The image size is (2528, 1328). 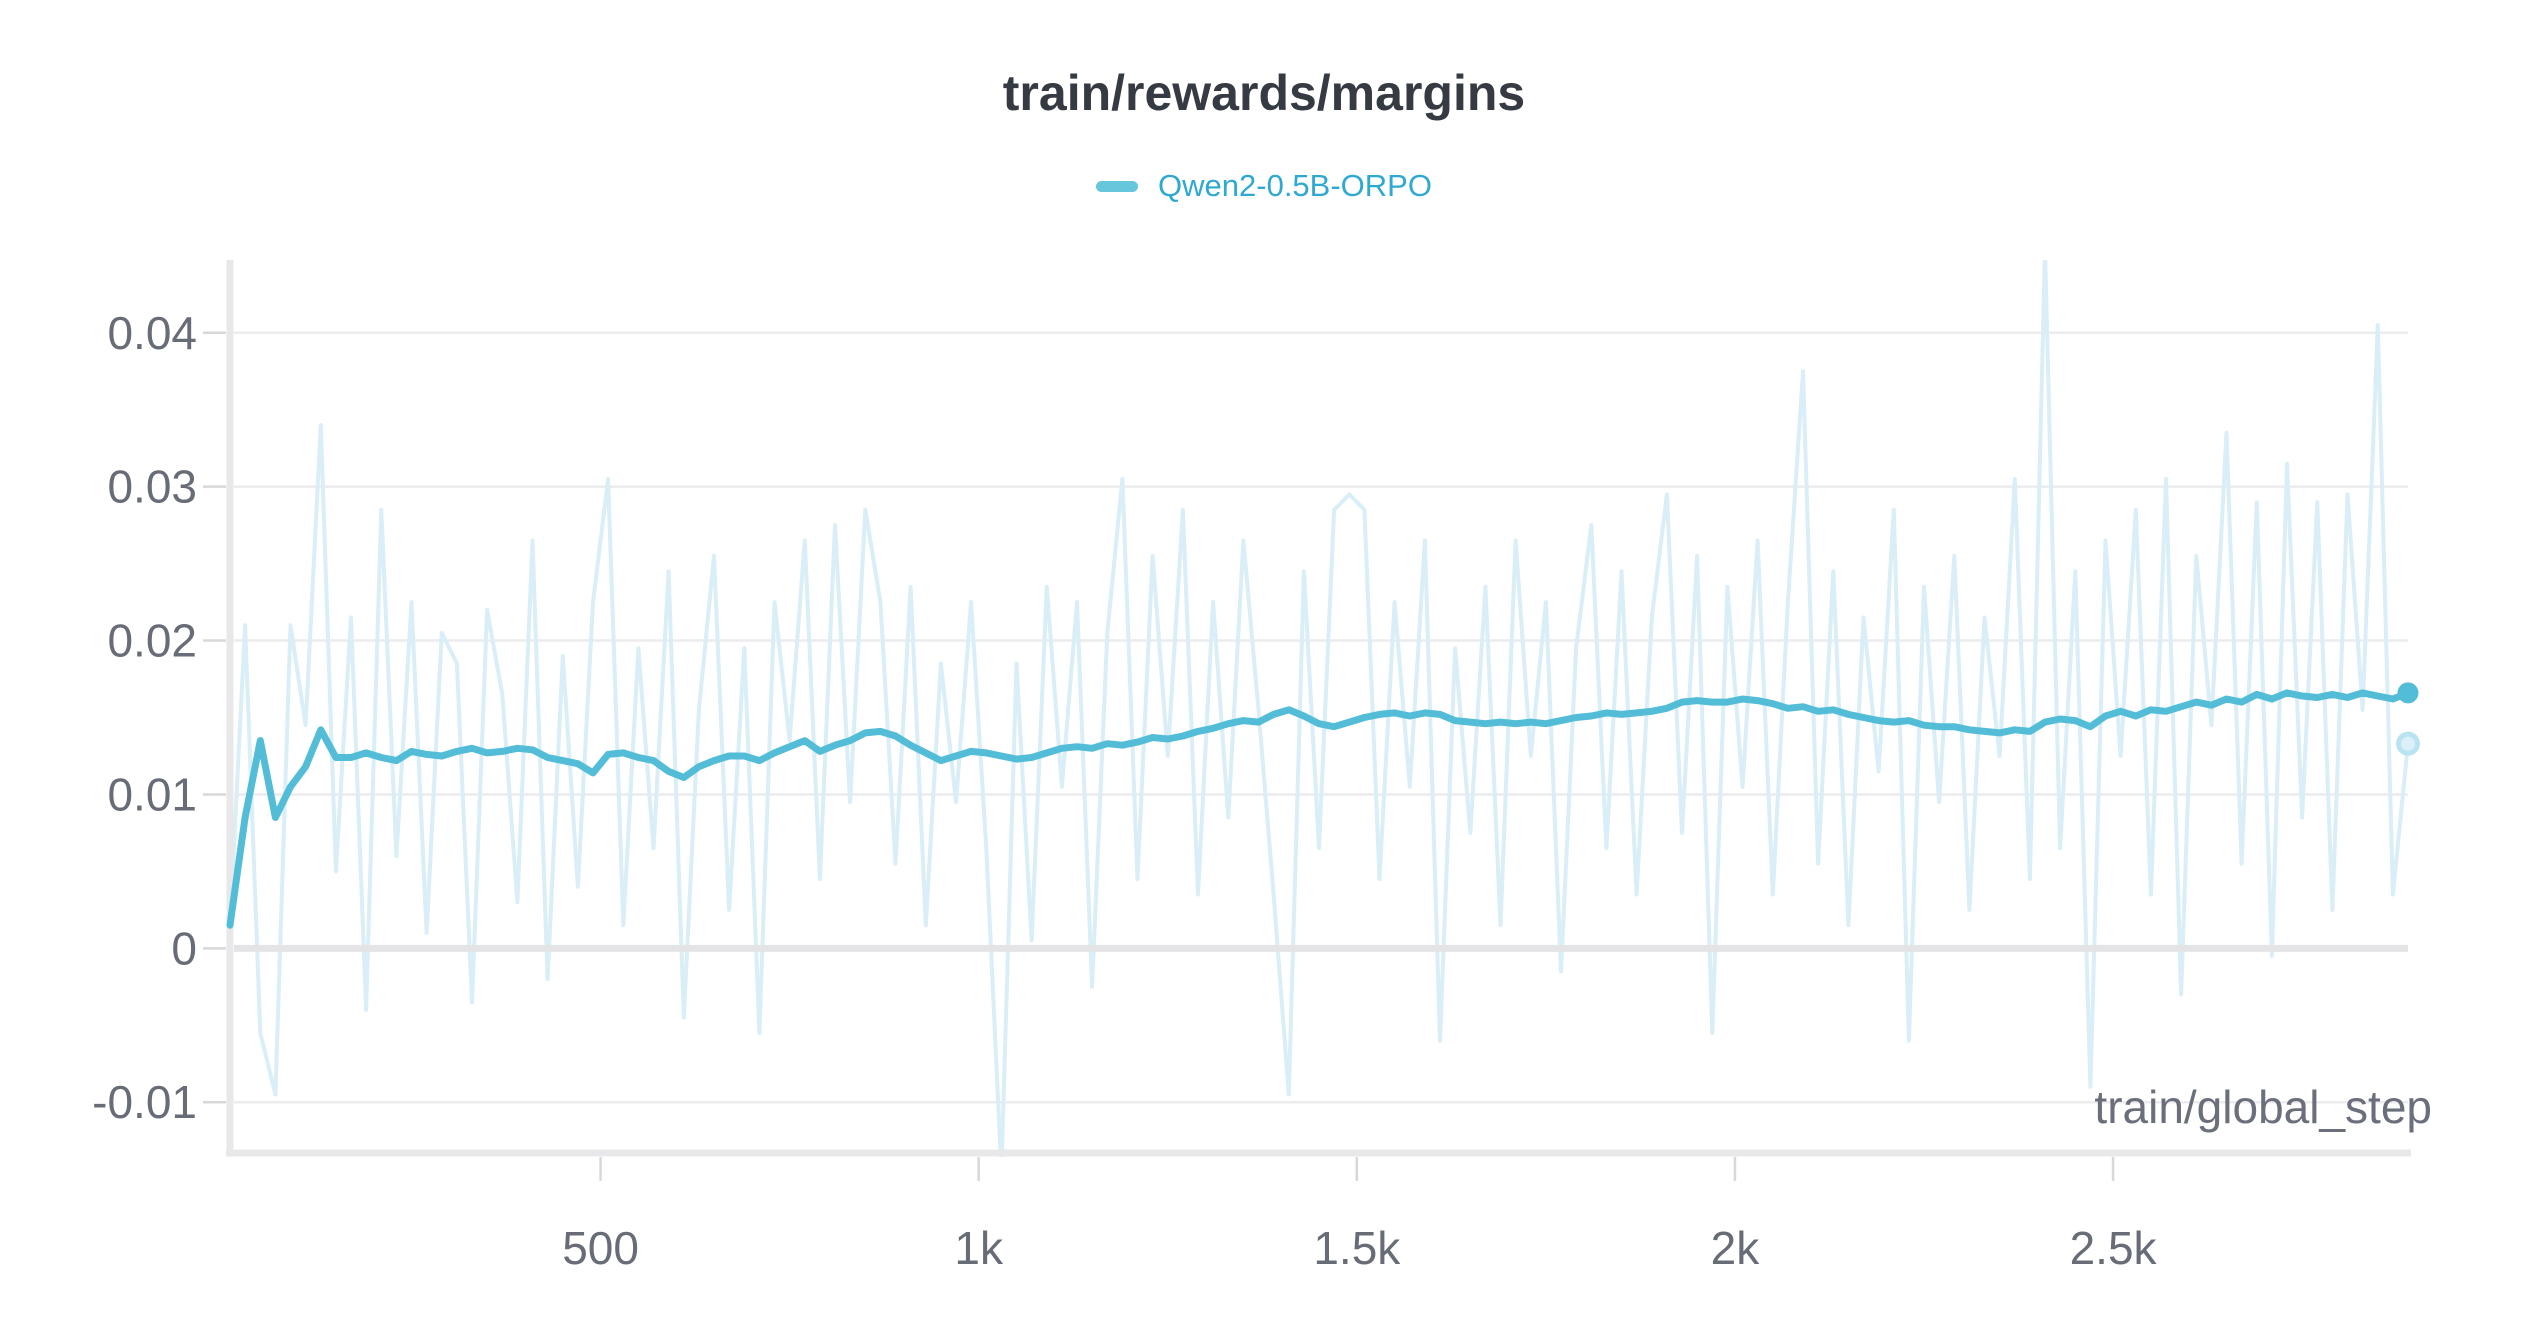 I want to click on legend-line-swatch, so click(x=1117, y=186).